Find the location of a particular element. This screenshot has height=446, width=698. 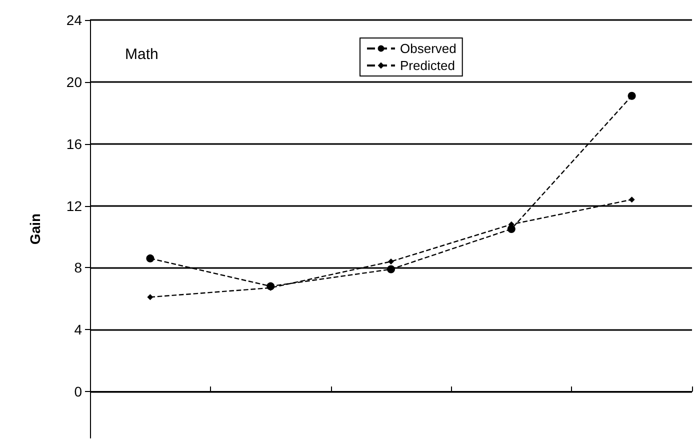

y-tick-label: 8 is located at coordinates (78, 268).